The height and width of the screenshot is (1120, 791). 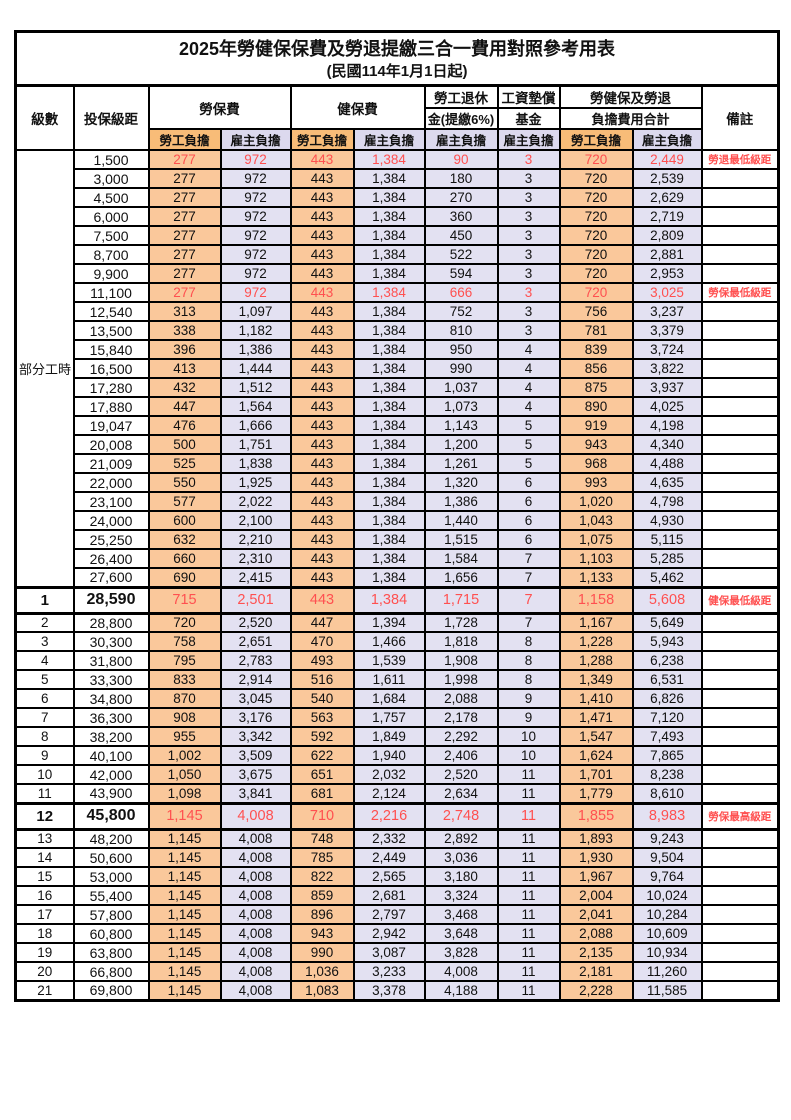 What do you see at coordinates (389, 717) in the screenshot?
I see `cell-health-employer: 1,757` at bounding box center [389, 717].